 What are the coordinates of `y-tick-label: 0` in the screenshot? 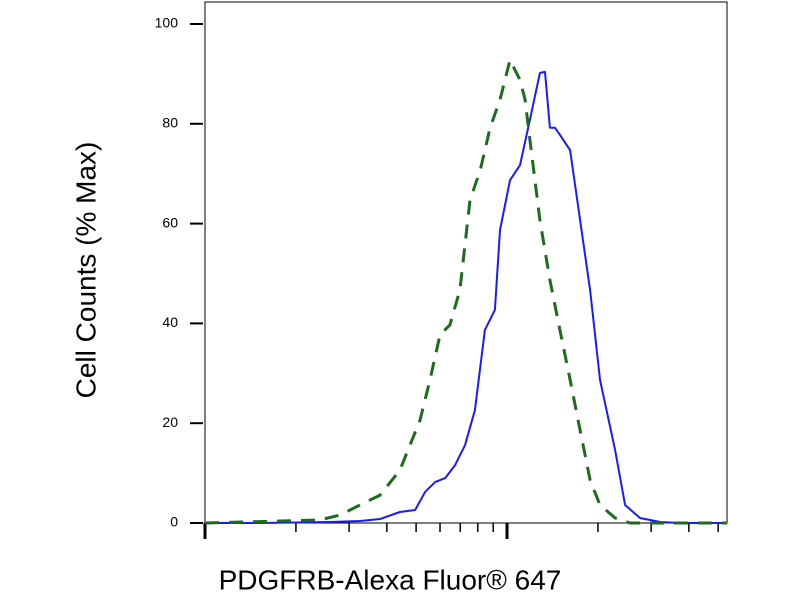 It's located at (174, 522).